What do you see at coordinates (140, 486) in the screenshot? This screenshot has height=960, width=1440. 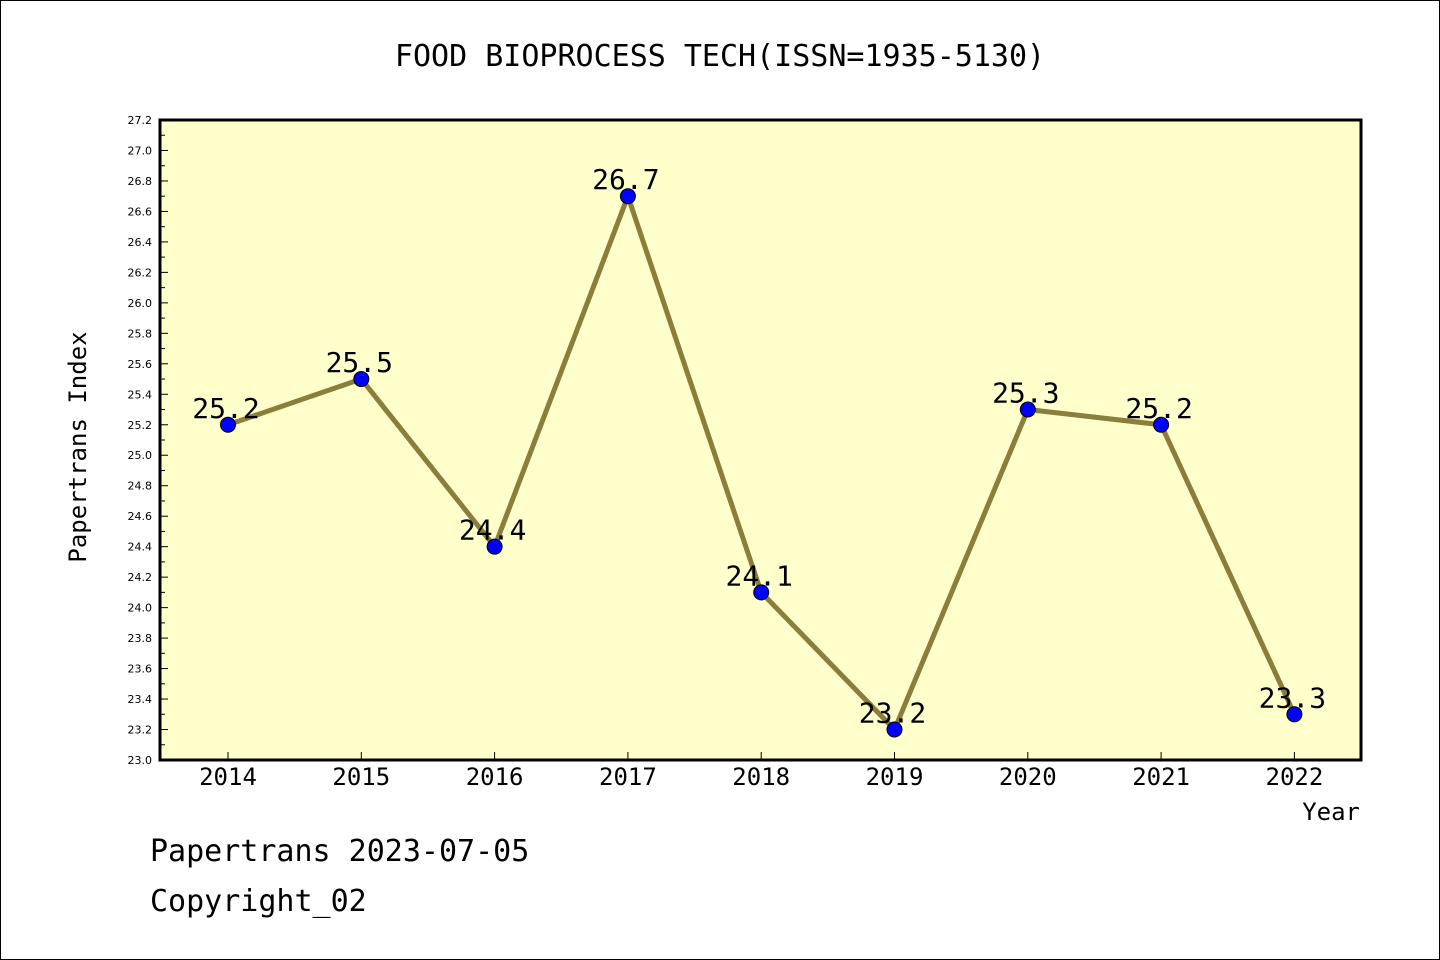 I see `y-tick-label: 24.8` at bounding box center [140, 486].